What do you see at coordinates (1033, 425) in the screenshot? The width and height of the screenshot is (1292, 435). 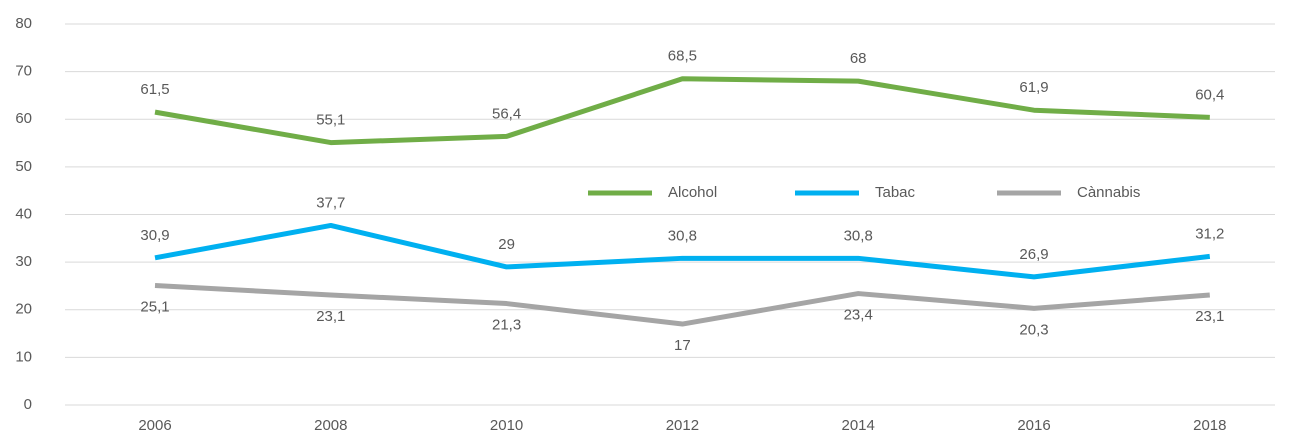 I see `x-tick-label: 2016` at bounding box center [1033, 425].